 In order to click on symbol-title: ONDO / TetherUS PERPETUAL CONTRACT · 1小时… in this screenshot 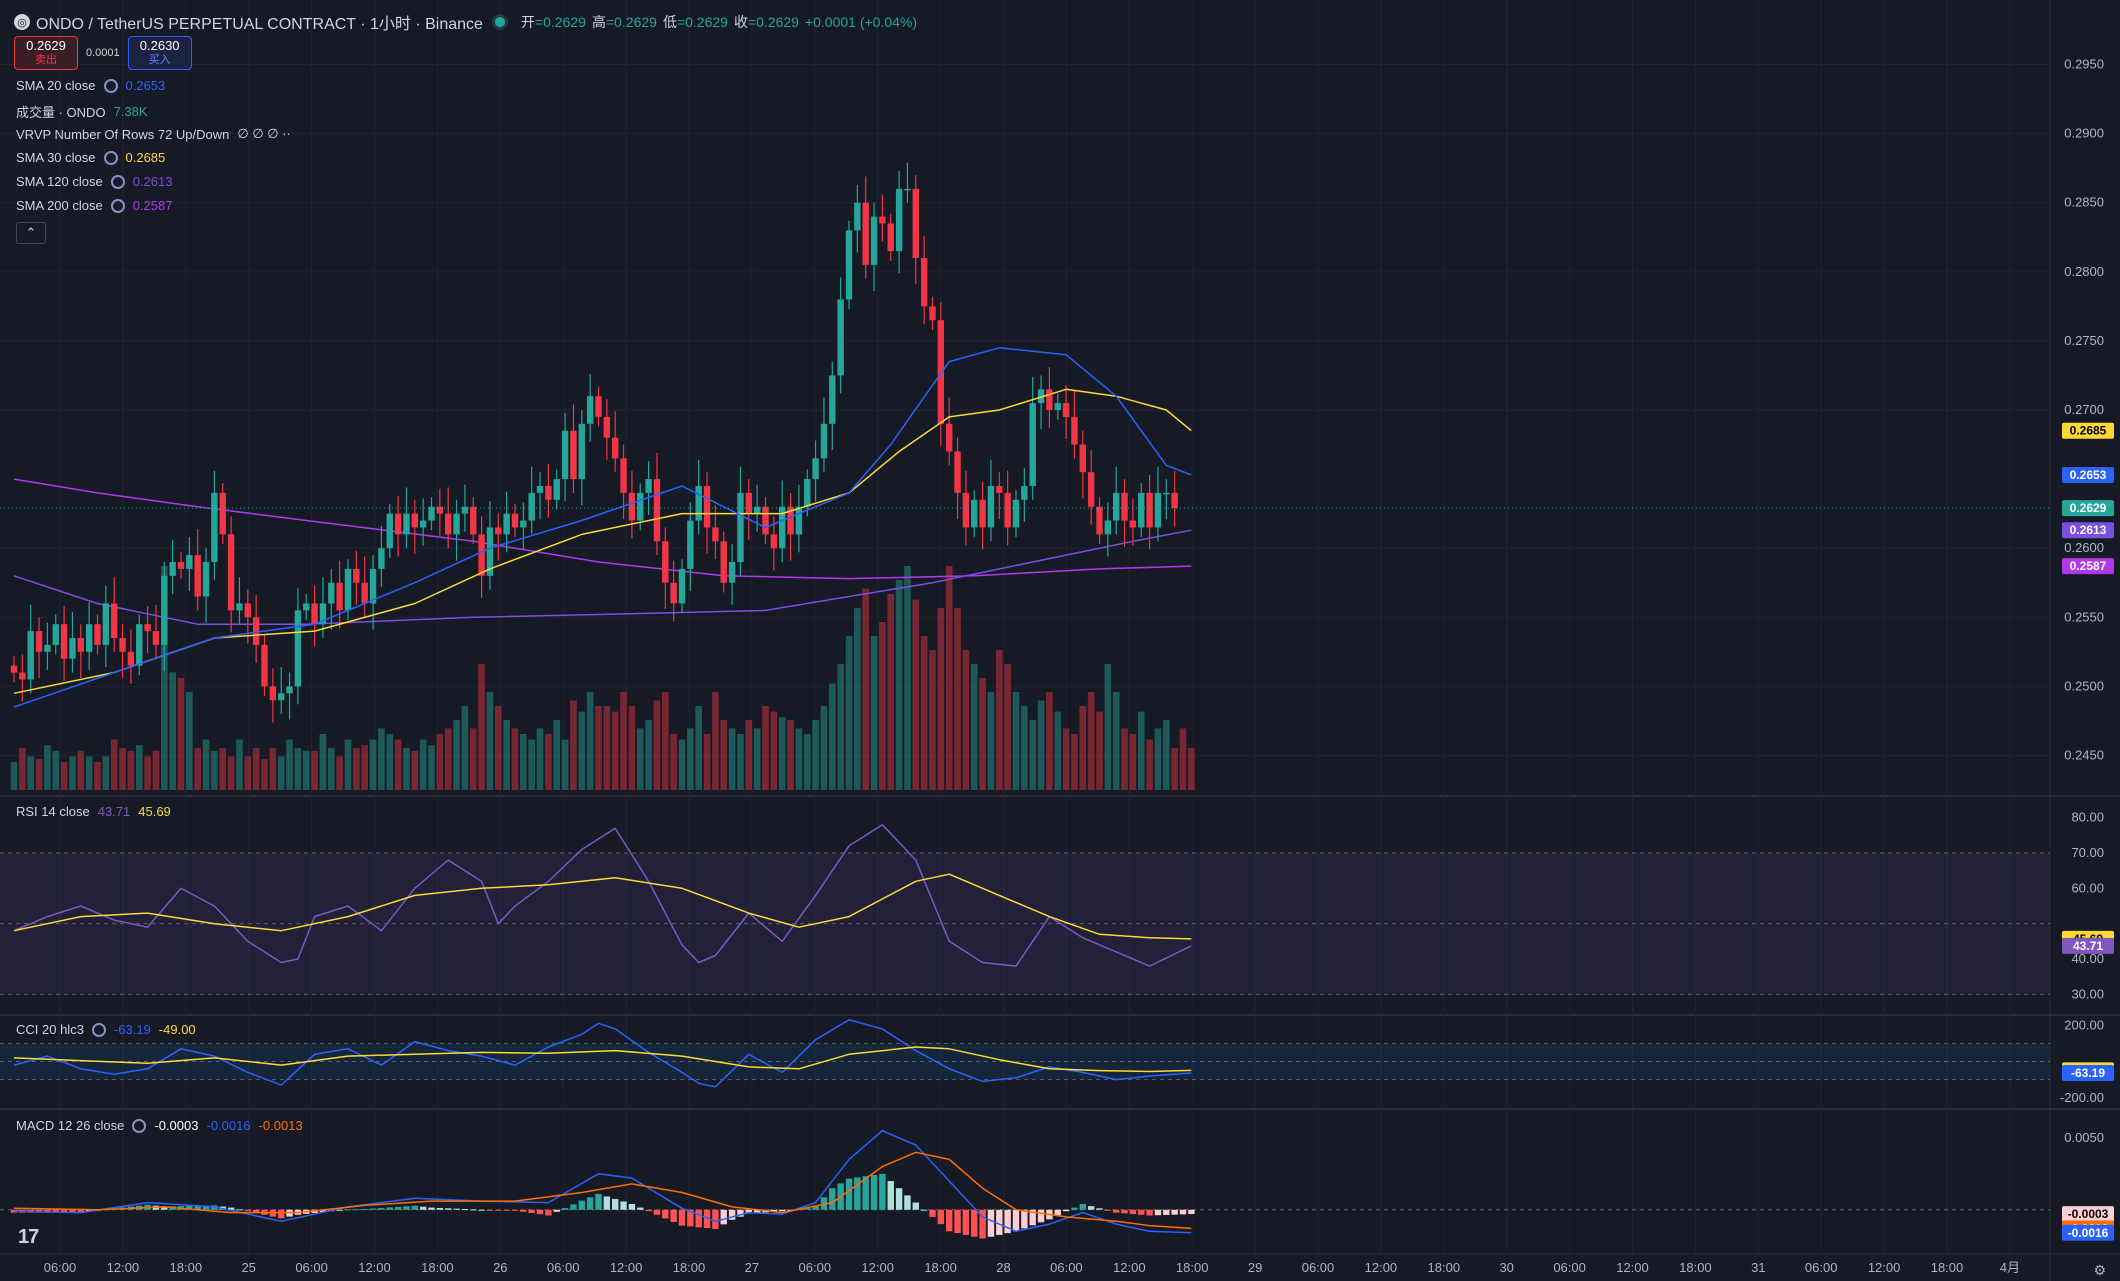, I will do `click(259, 24)`.